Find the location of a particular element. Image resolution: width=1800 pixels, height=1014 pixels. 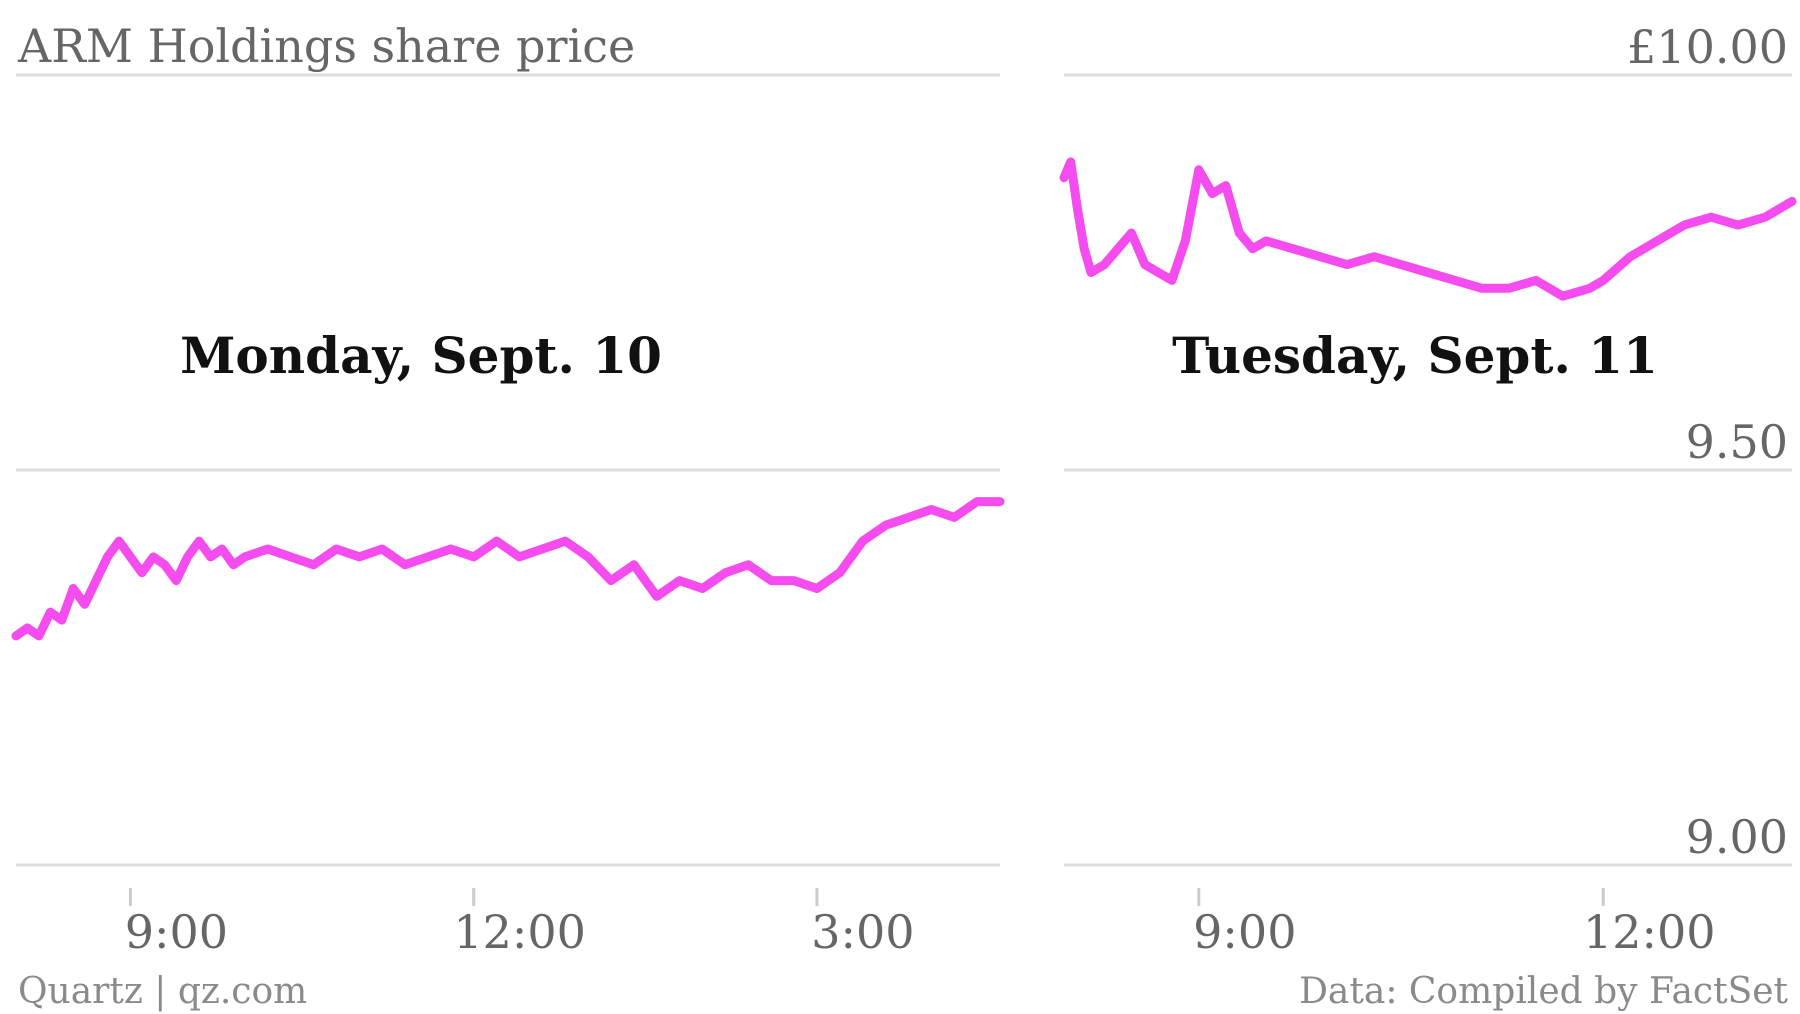

chart-title: ARM Holdings share price is located at coordinates (326, 46).